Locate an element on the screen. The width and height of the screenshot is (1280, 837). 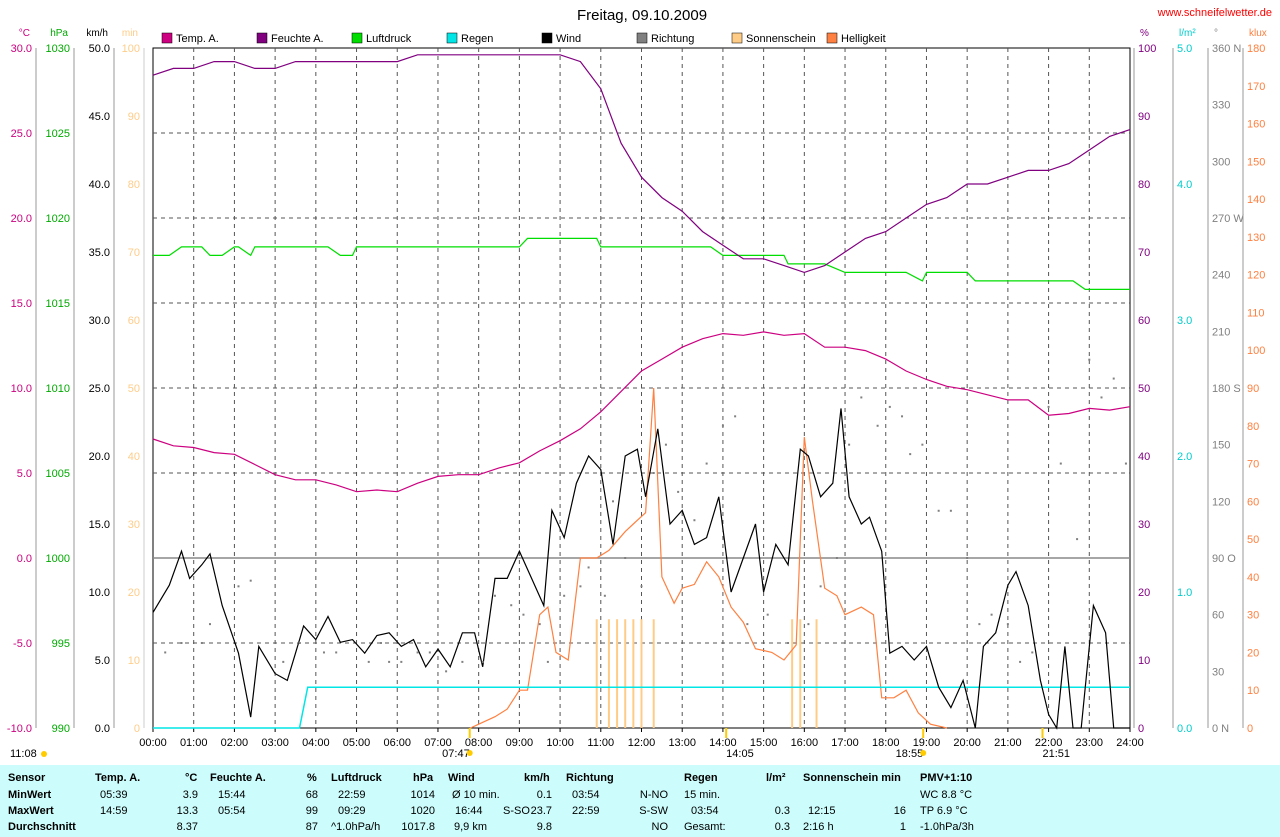
rain-line is located at coordinates (641, 707).